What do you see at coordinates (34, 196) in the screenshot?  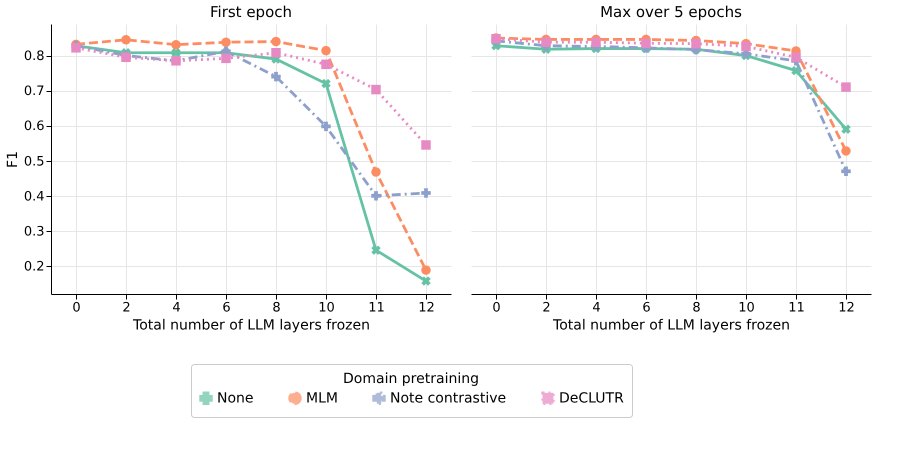 I see `y-tick-label: 0.4` at bounding box center [34, 196].